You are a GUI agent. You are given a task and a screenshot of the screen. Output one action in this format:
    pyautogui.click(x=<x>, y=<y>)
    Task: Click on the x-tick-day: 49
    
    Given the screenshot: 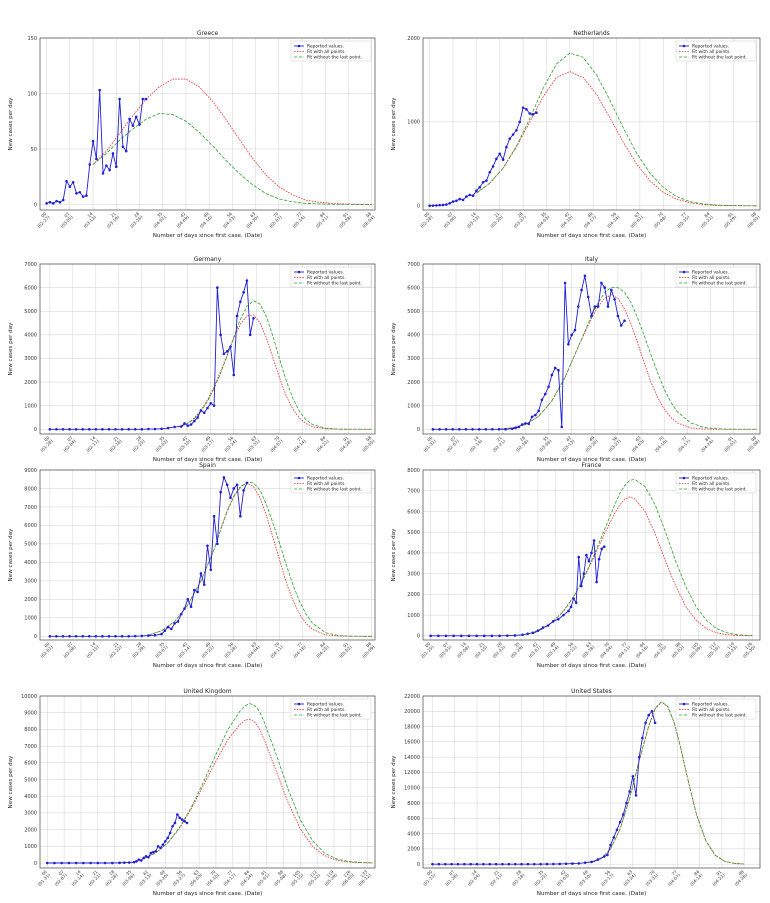 What is the action you would take?
    pyautogui.click(x=592, y=439)
    